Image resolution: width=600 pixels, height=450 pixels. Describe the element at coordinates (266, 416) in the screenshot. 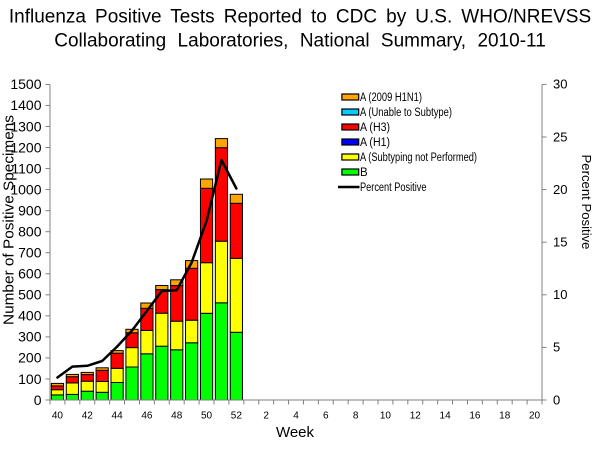

I see `svg-text: 2` at that location.